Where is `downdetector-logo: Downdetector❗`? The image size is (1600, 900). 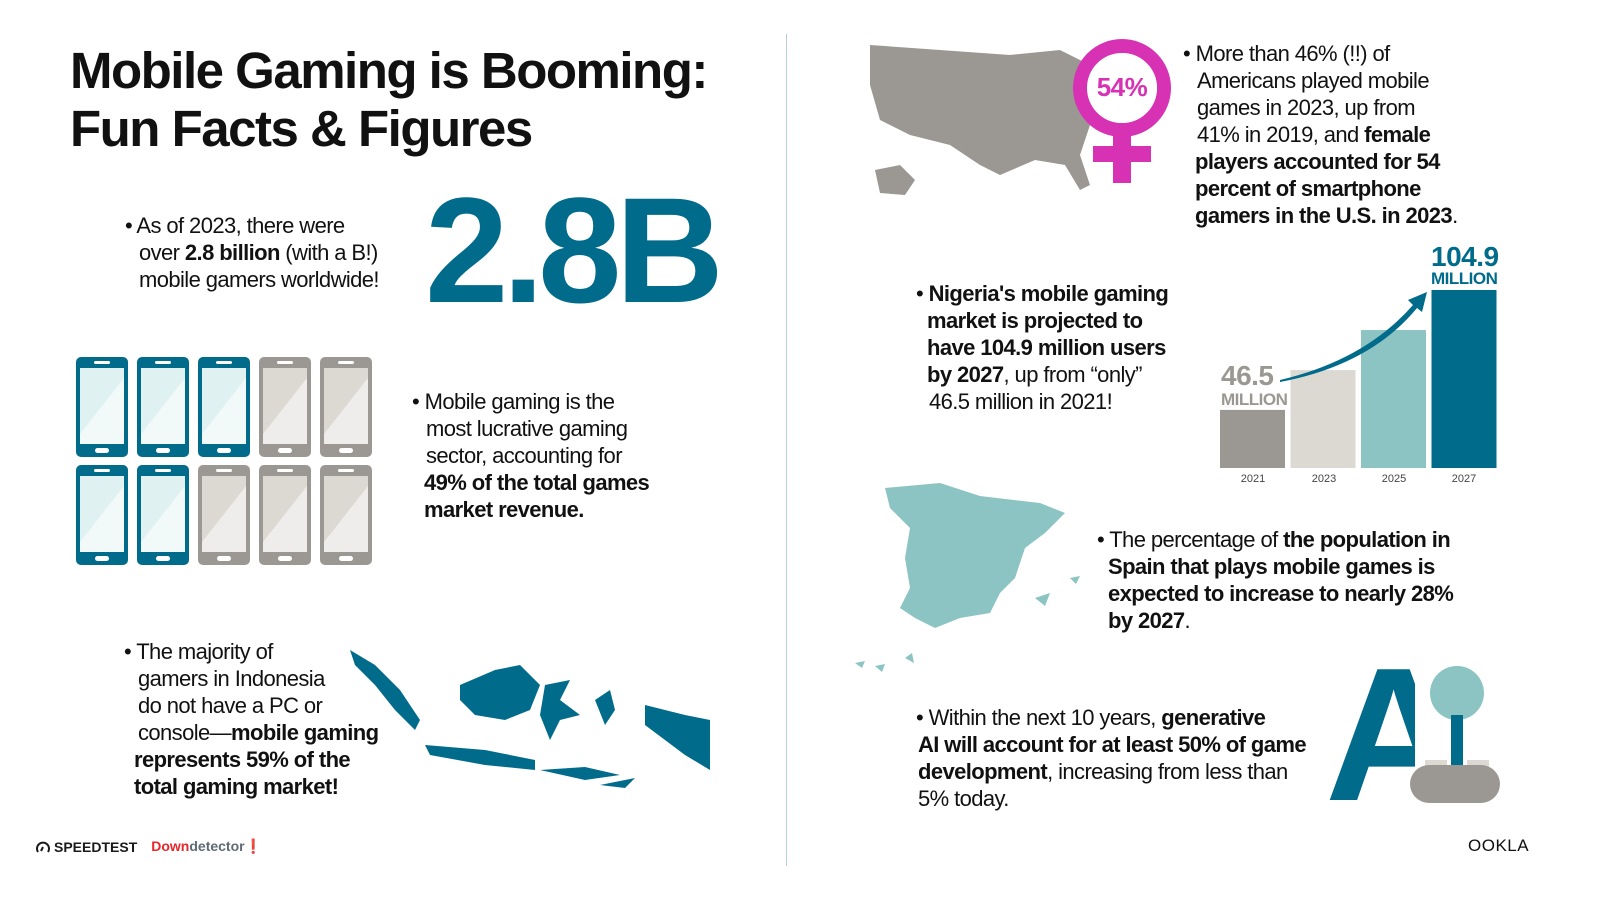 downdetector-logo: Downdetector❗ is located at coordinates (207, 846).